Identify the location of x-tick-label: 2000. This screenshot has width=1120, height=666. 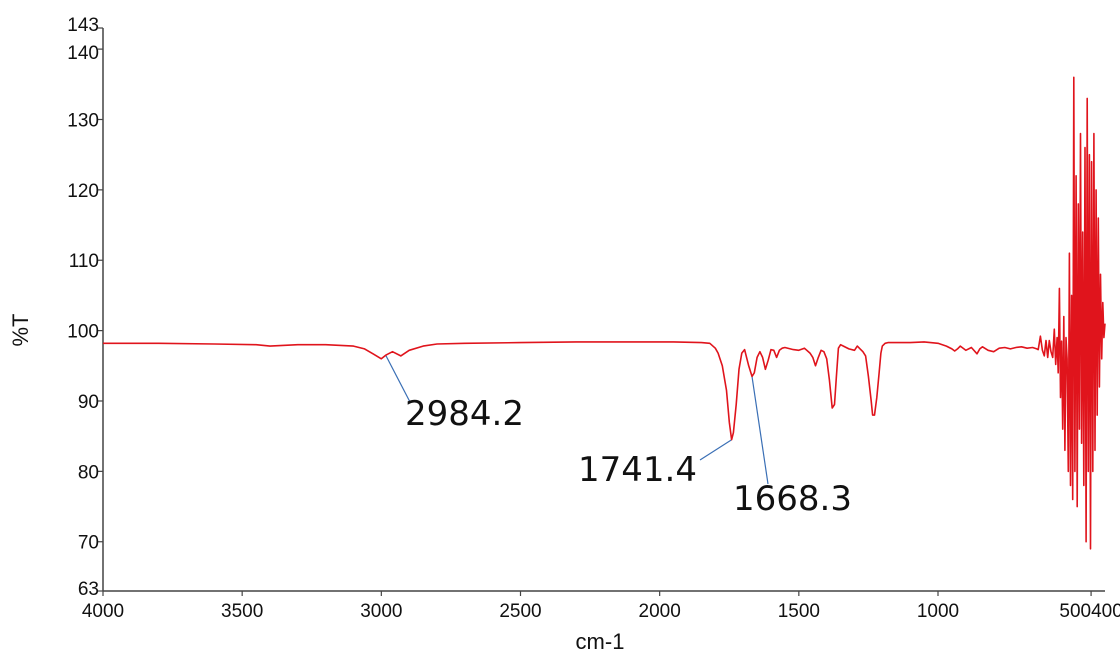
(660, 611).